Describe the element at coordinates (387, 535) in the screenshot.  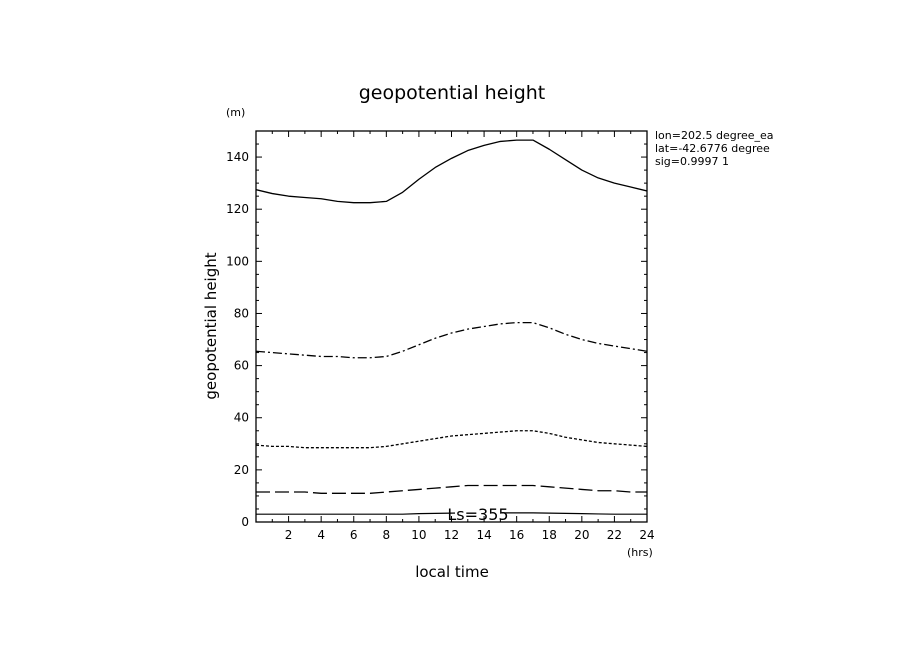
I see `x-tick-label: 8` at that location.